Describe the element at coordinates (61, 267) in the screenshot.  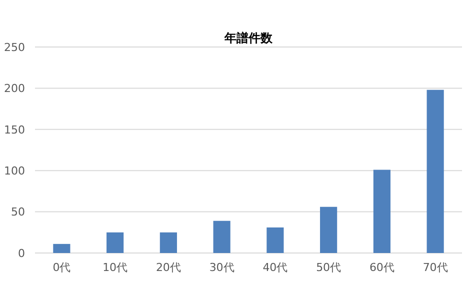
I see `x-tick-label: 0代` at that location.